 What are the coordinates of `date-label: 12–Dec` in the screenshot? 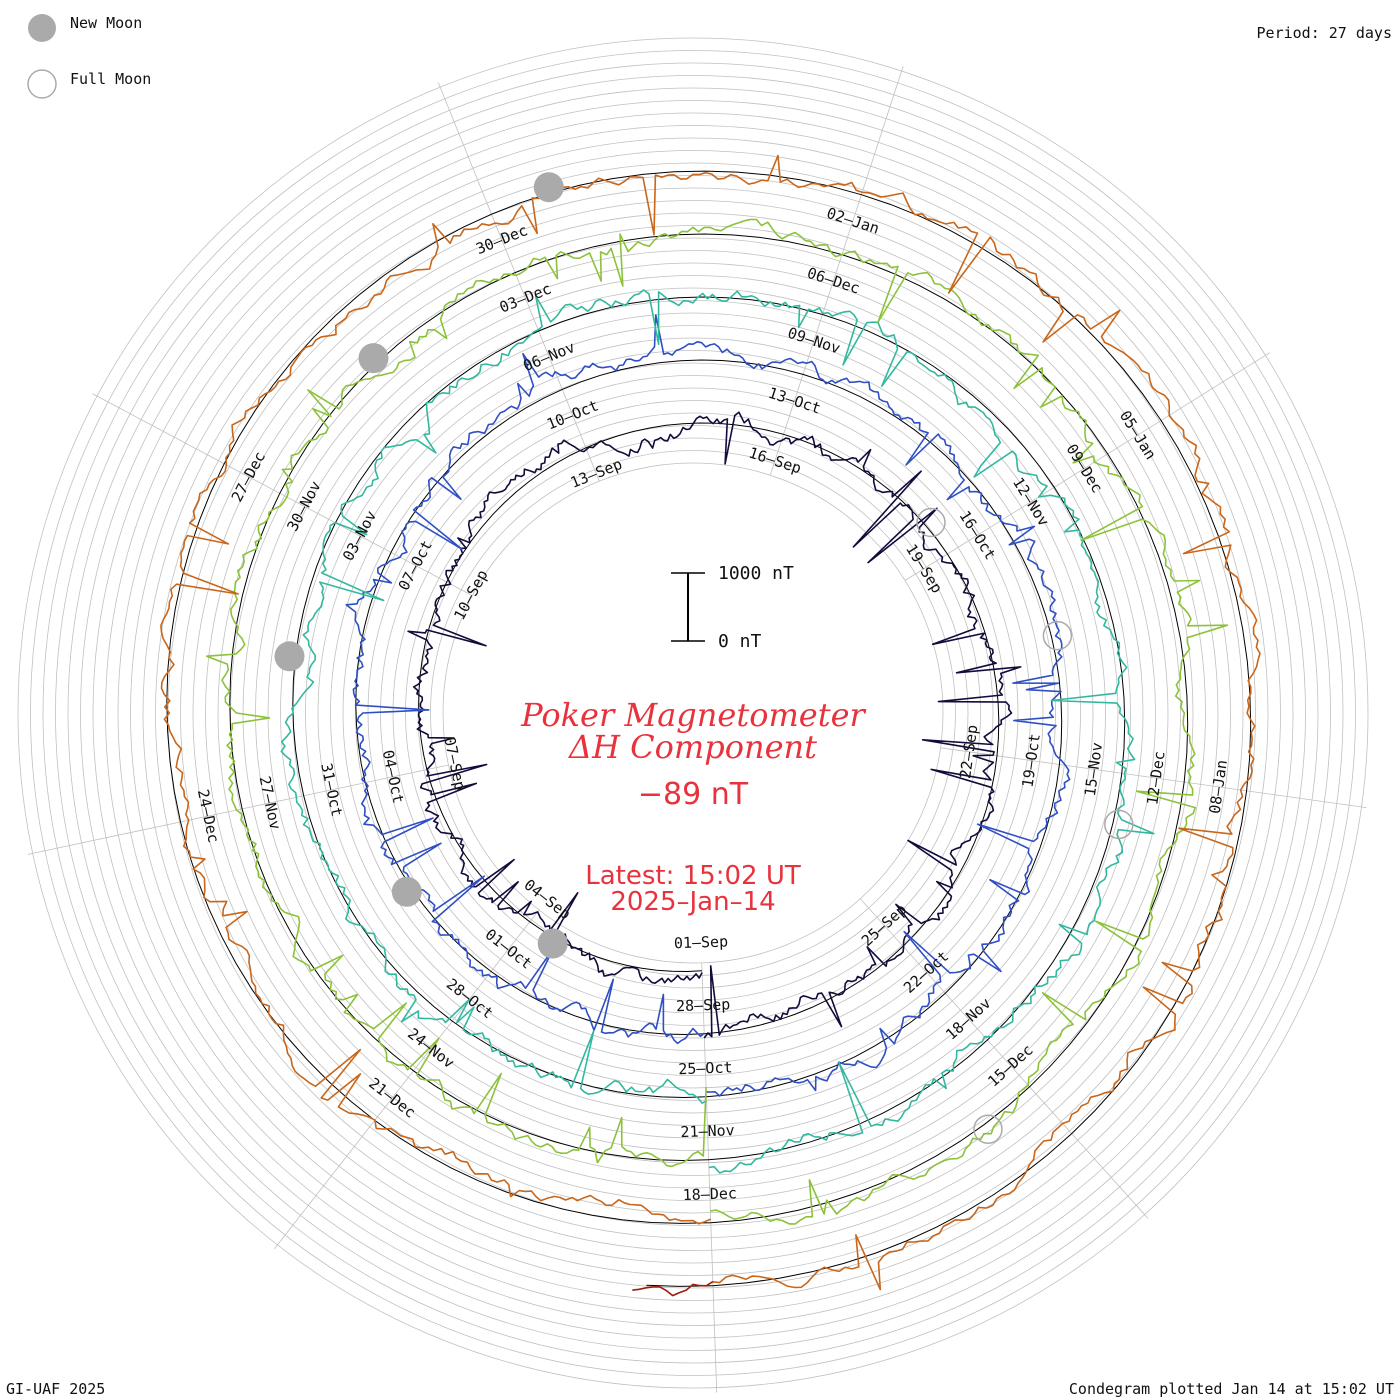 It's located at (1155, 778).